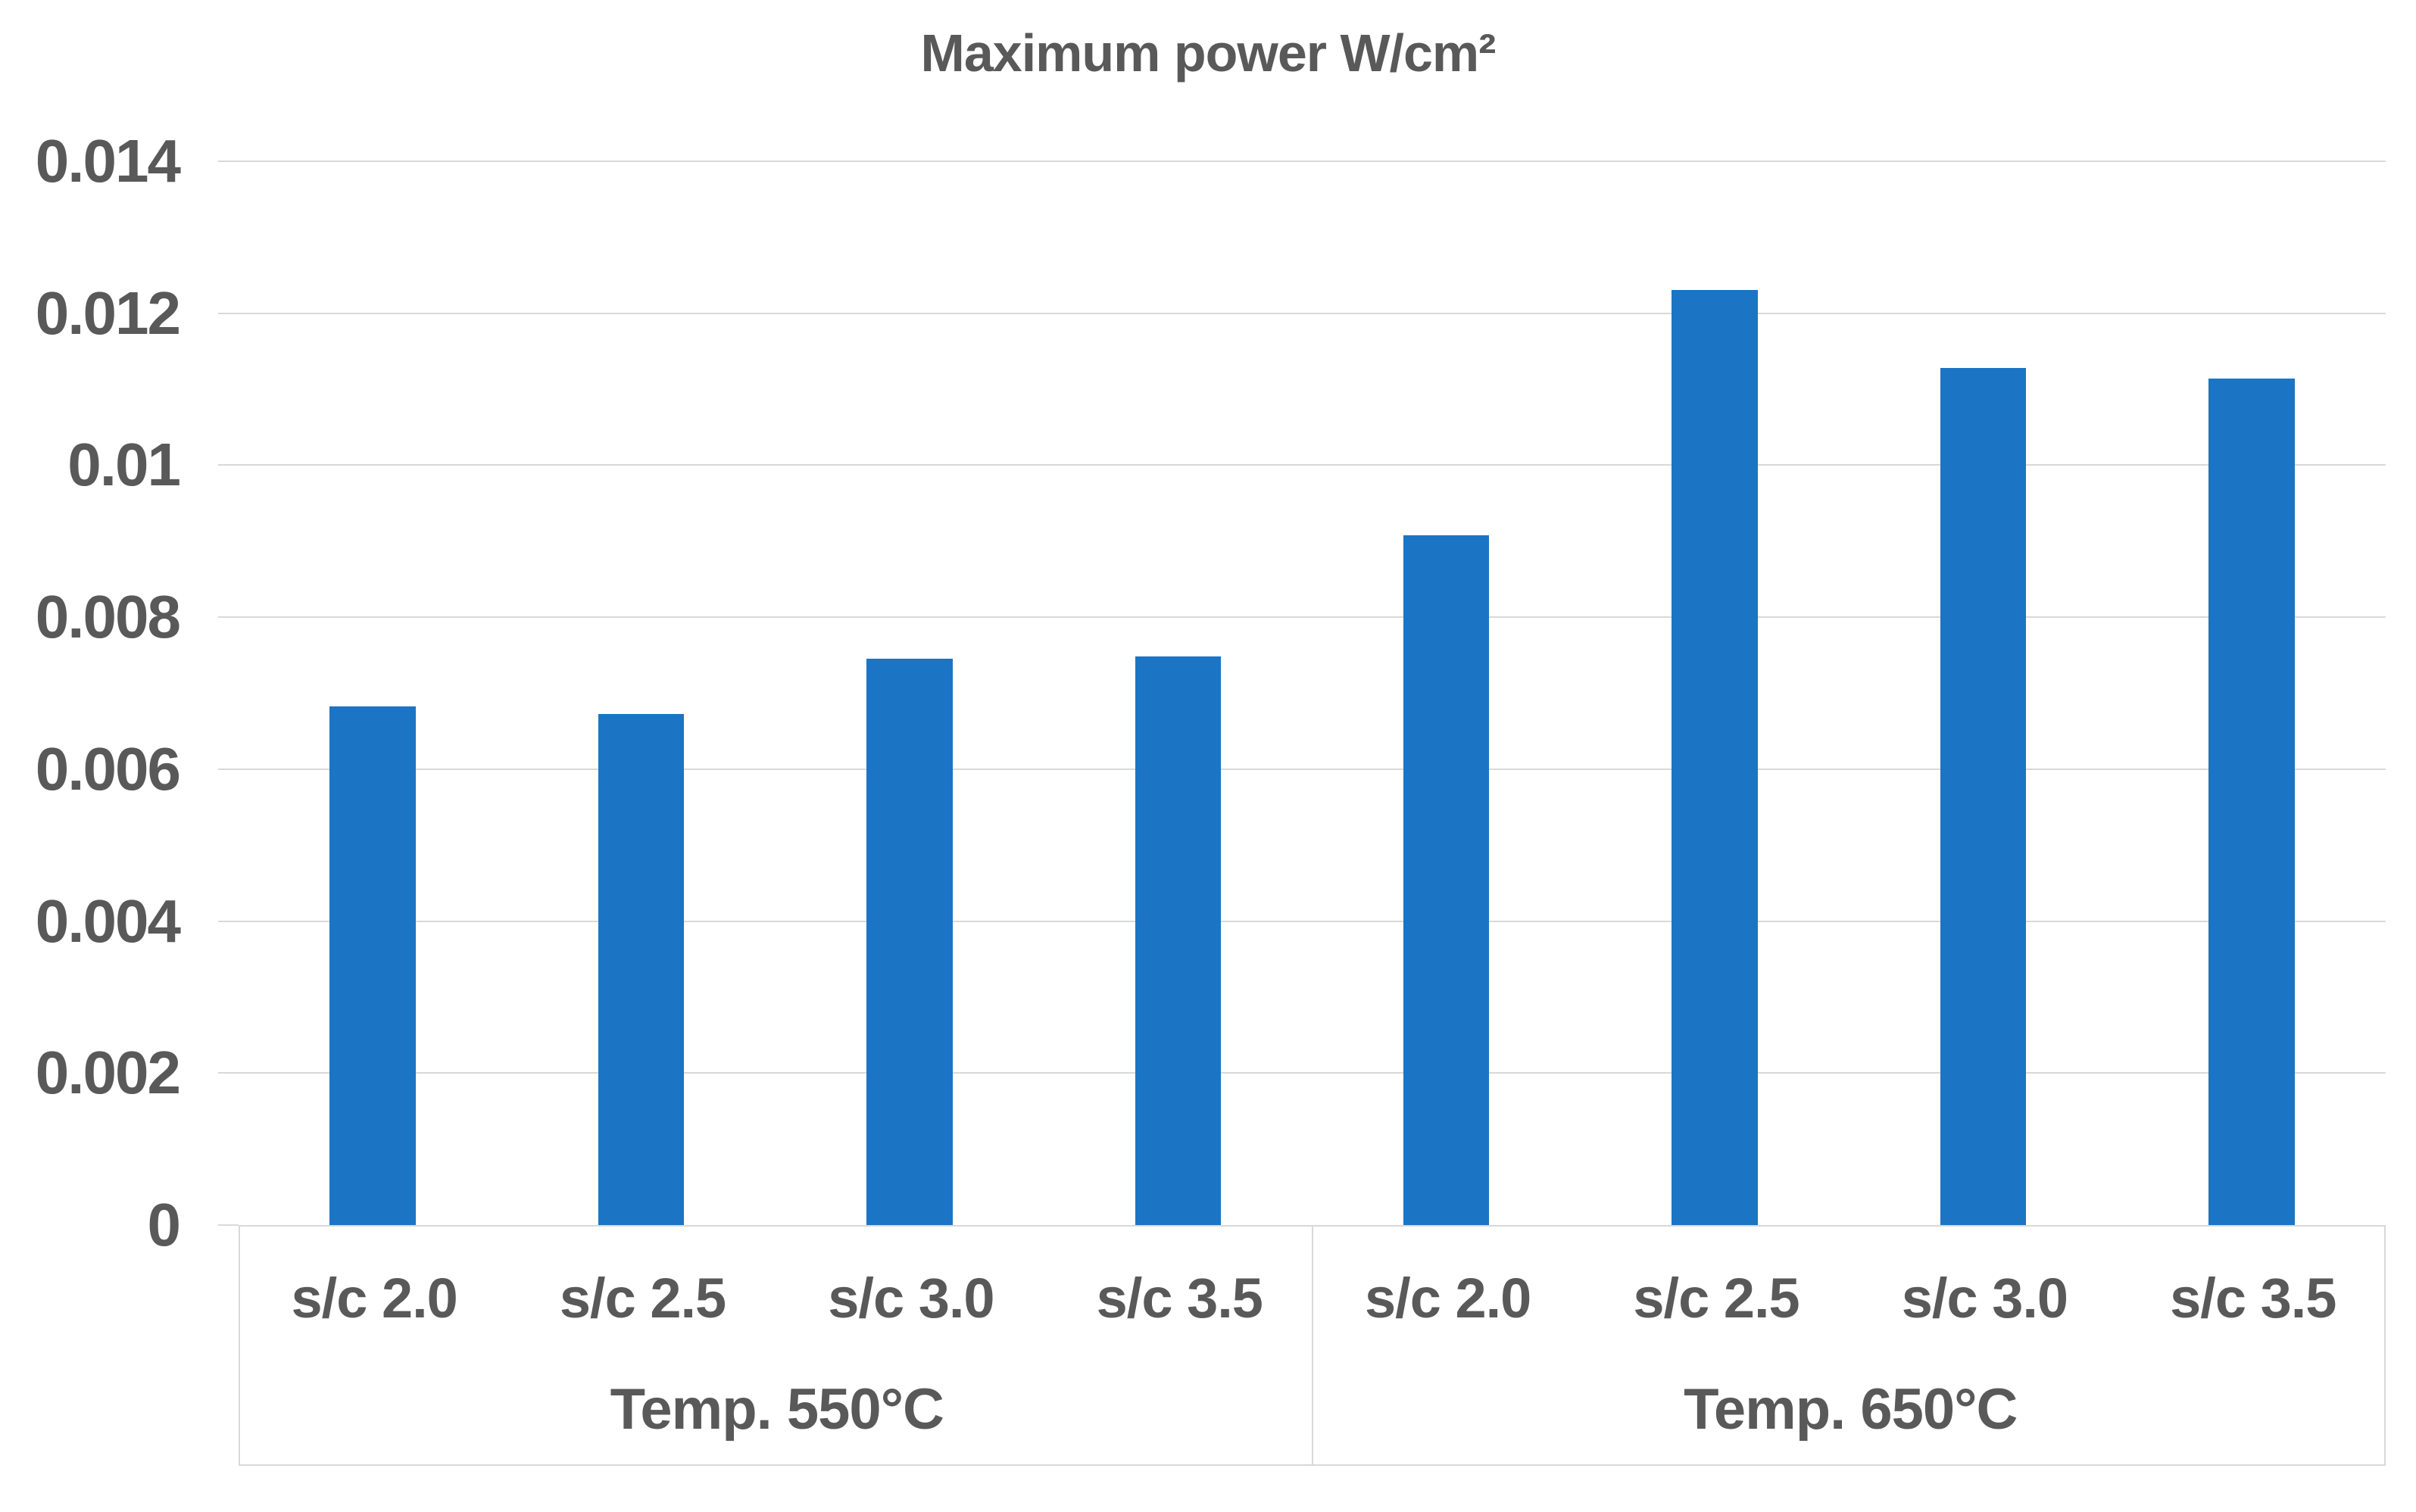  I want to click on y-axis-label: 0.014, so click(108, 161).